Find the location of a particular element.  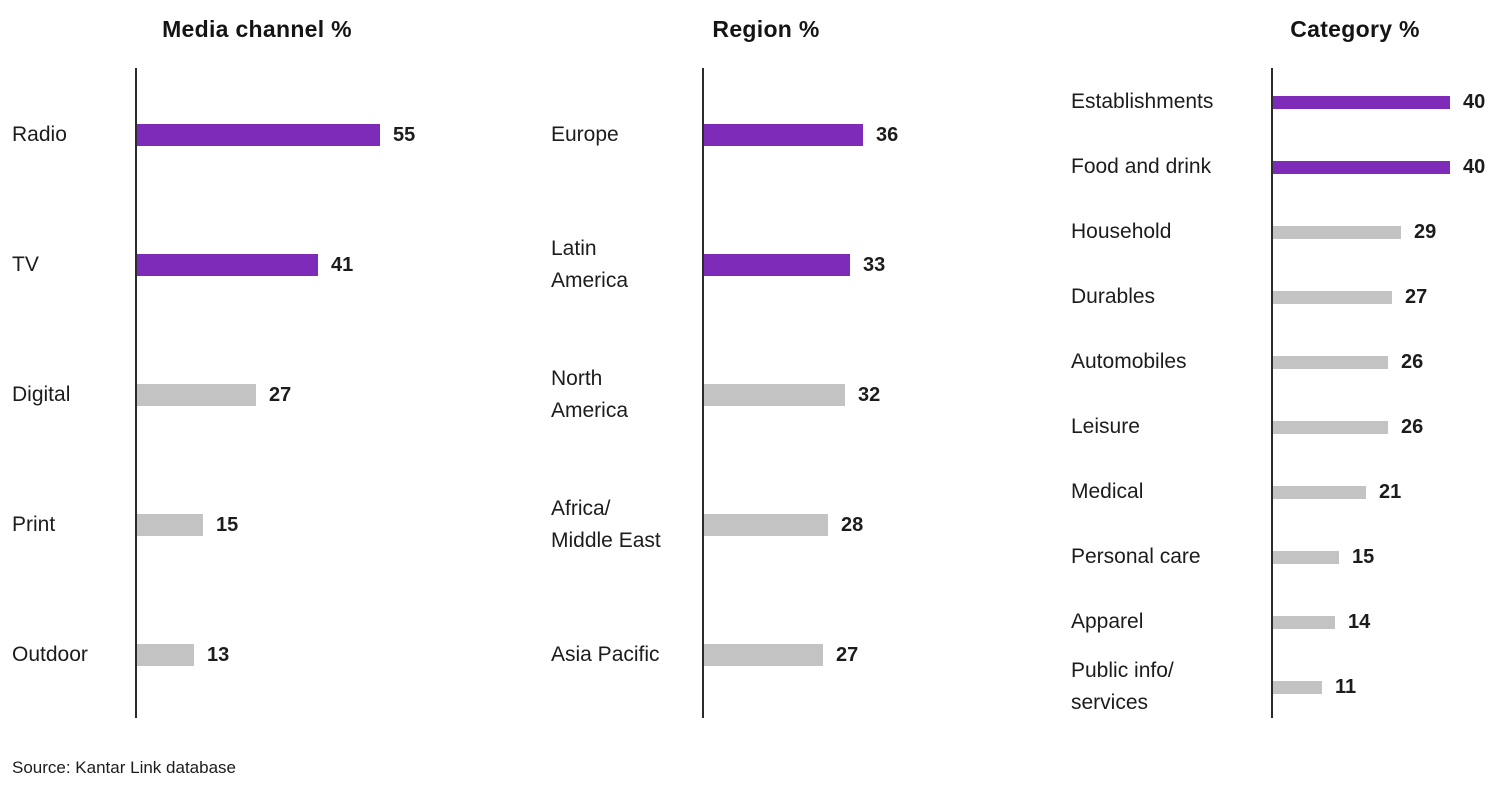

chart-title-region: Region % is located at coordinates (766, 29).